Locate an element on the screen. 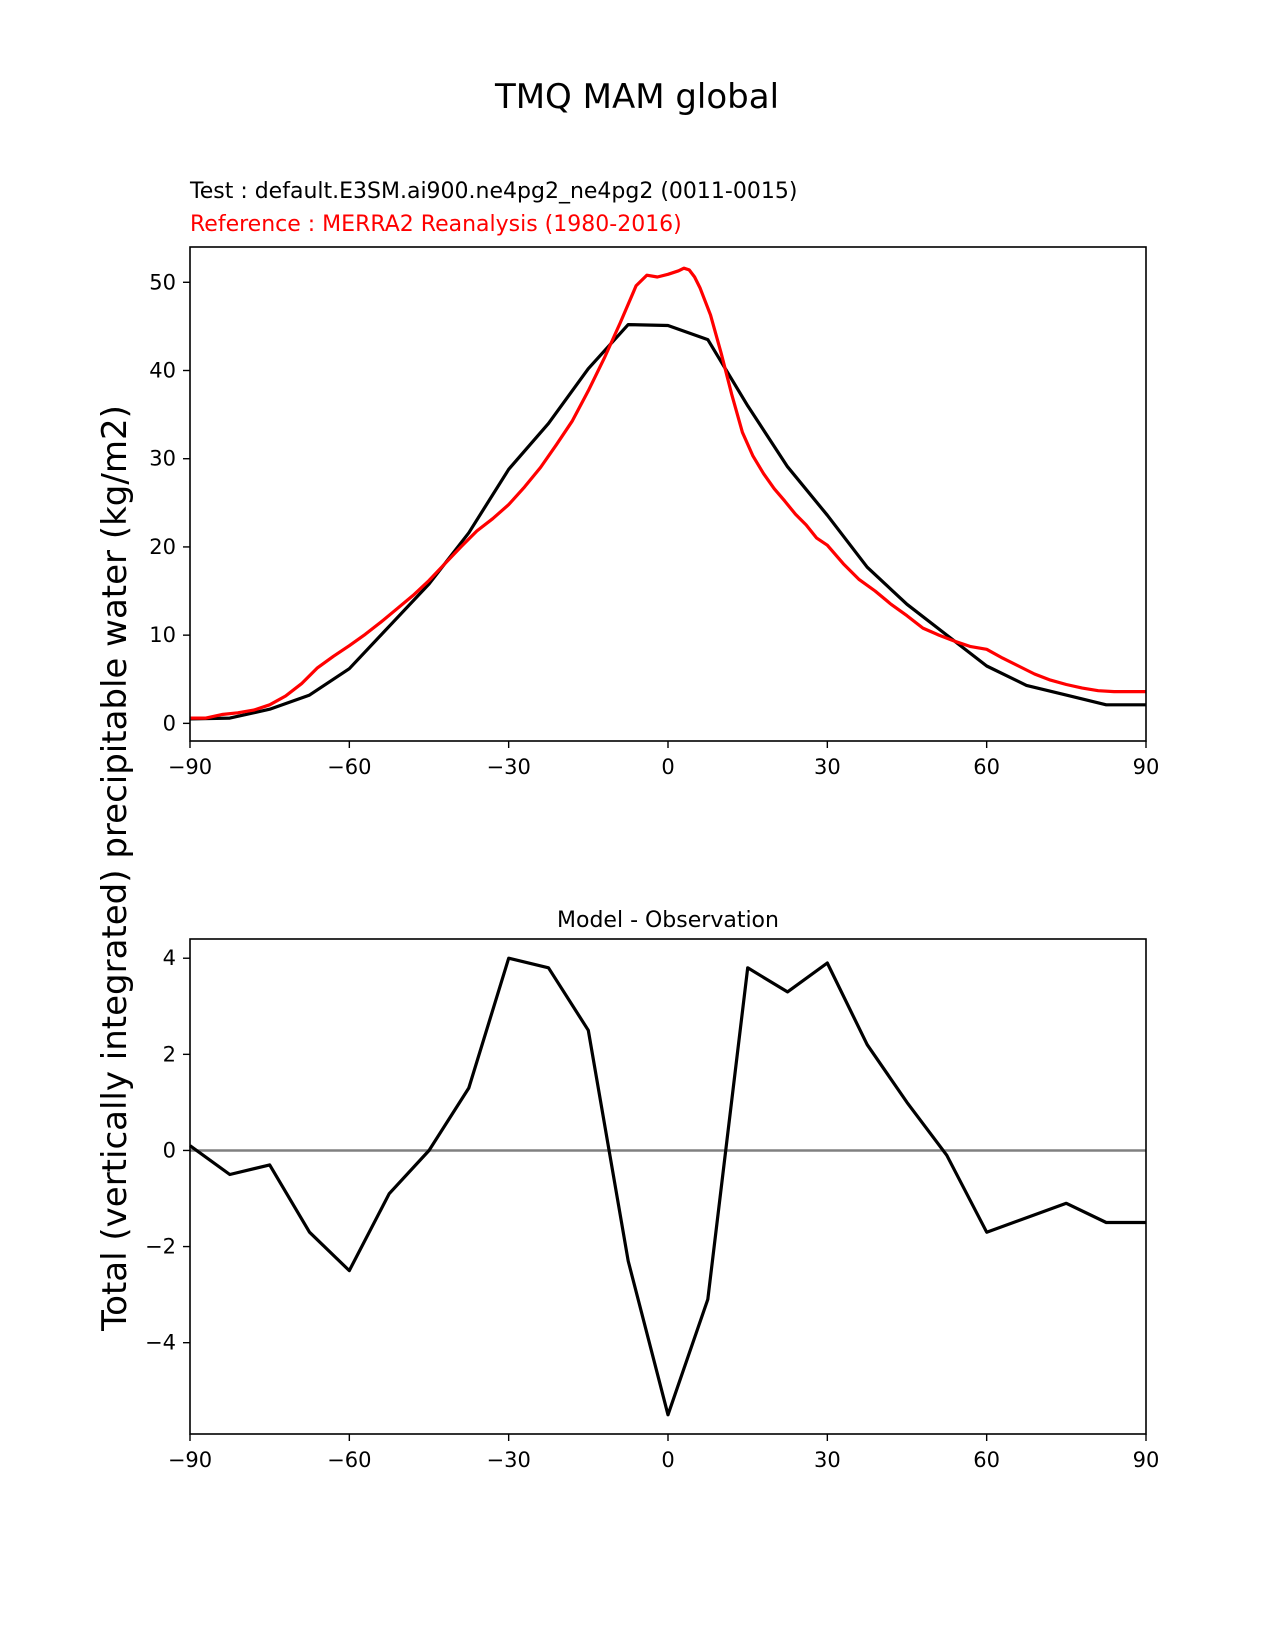 This screenshot has width=1275, height=1650. y-tick-label: −2 is located at coordinates (160, 1247).